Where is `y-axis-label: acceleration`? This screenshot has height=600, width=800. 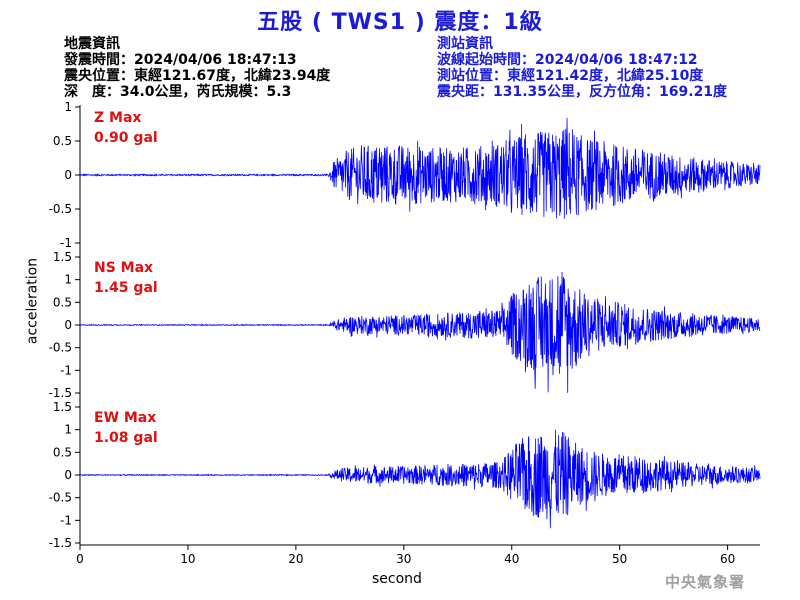
y-axis-label: acceleration is located at coordinates (32, 301).